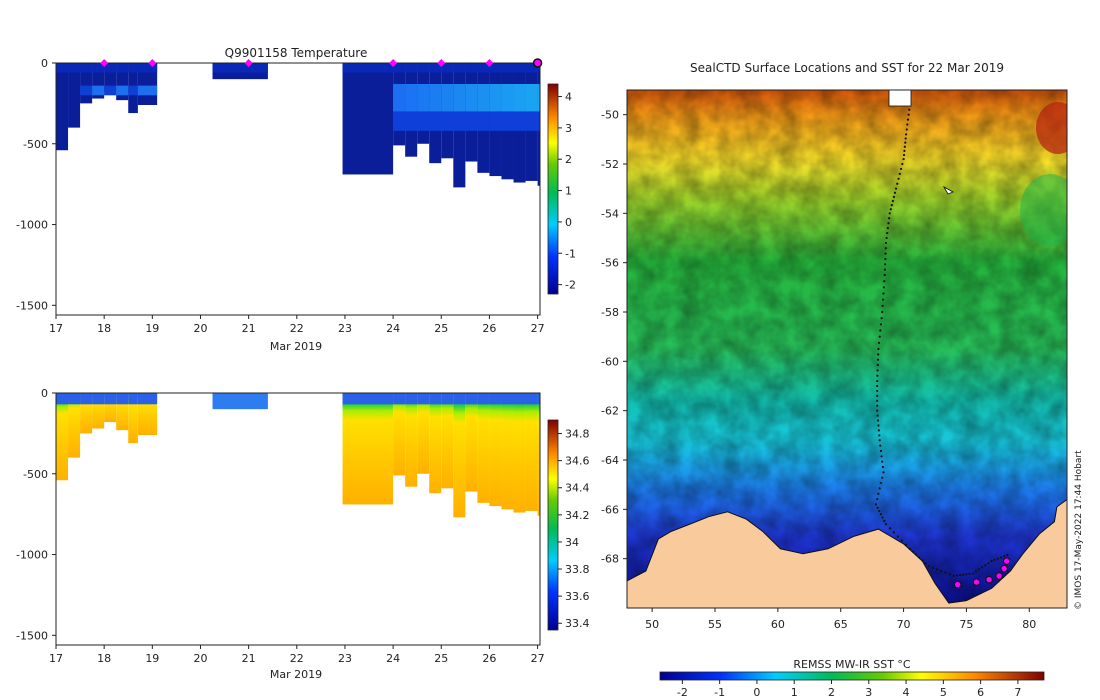 The height and width of the screenshot is (700, 1100). Describe the element at coordinates (297, 658) in the screenshot. I see `x-tick-label: 22` at that location.